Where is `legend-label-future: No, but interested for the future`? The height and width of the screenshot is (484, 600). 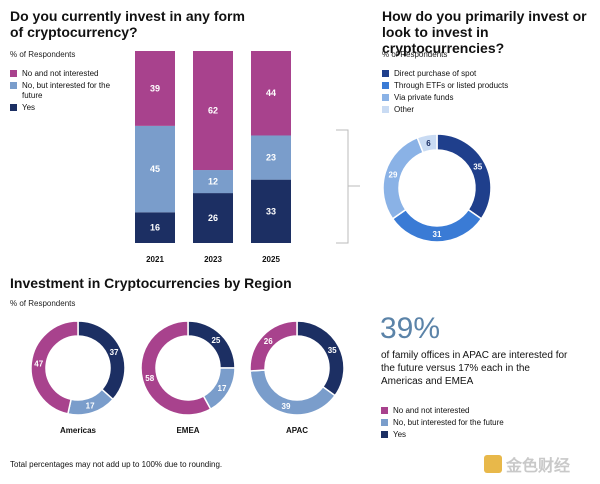
legend-label-future: No, but interested for the future is located at coordinates (66, 90).